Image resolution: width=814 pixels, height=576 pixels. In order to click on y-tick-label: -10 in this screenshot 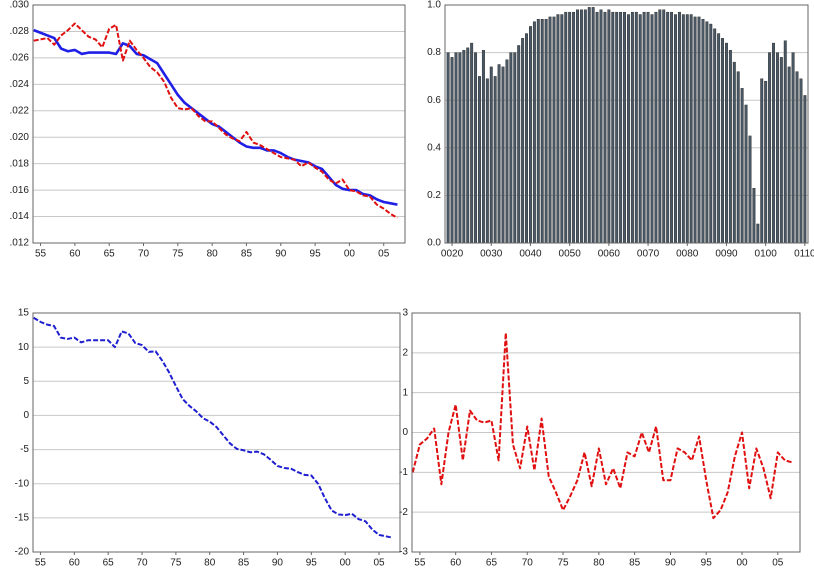, I will do `click(22, 483)`.